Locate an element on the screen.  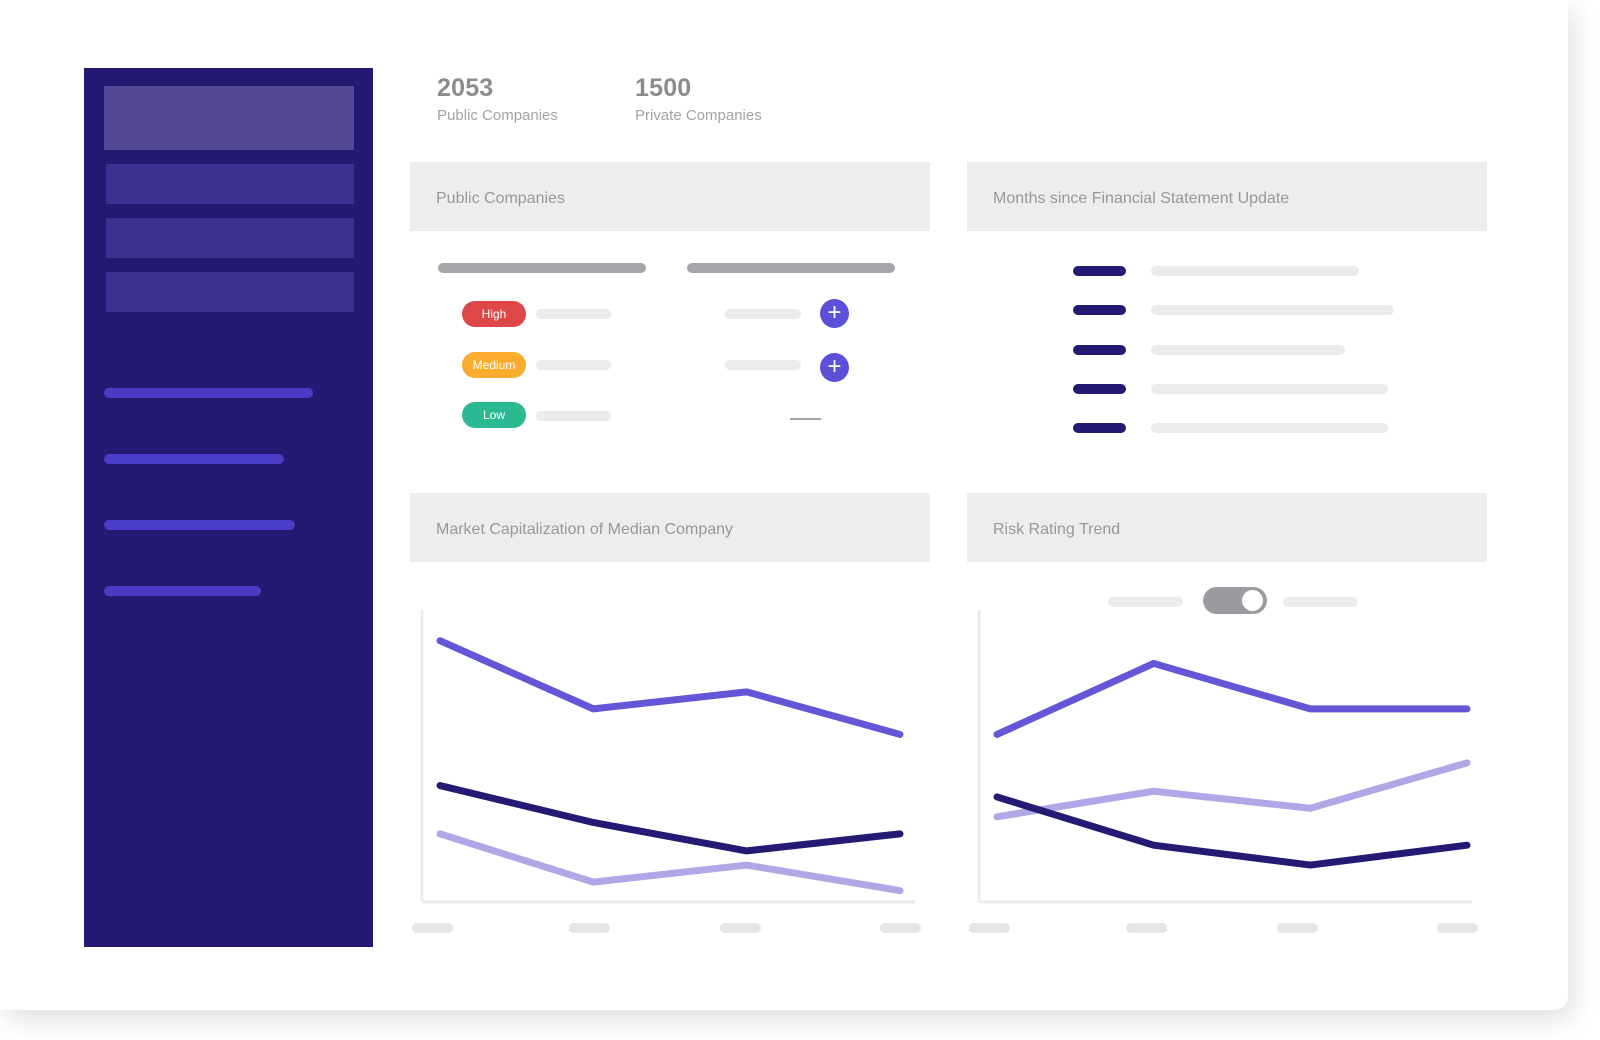
risk-badge-high: High is located at coordinates (494, 314).